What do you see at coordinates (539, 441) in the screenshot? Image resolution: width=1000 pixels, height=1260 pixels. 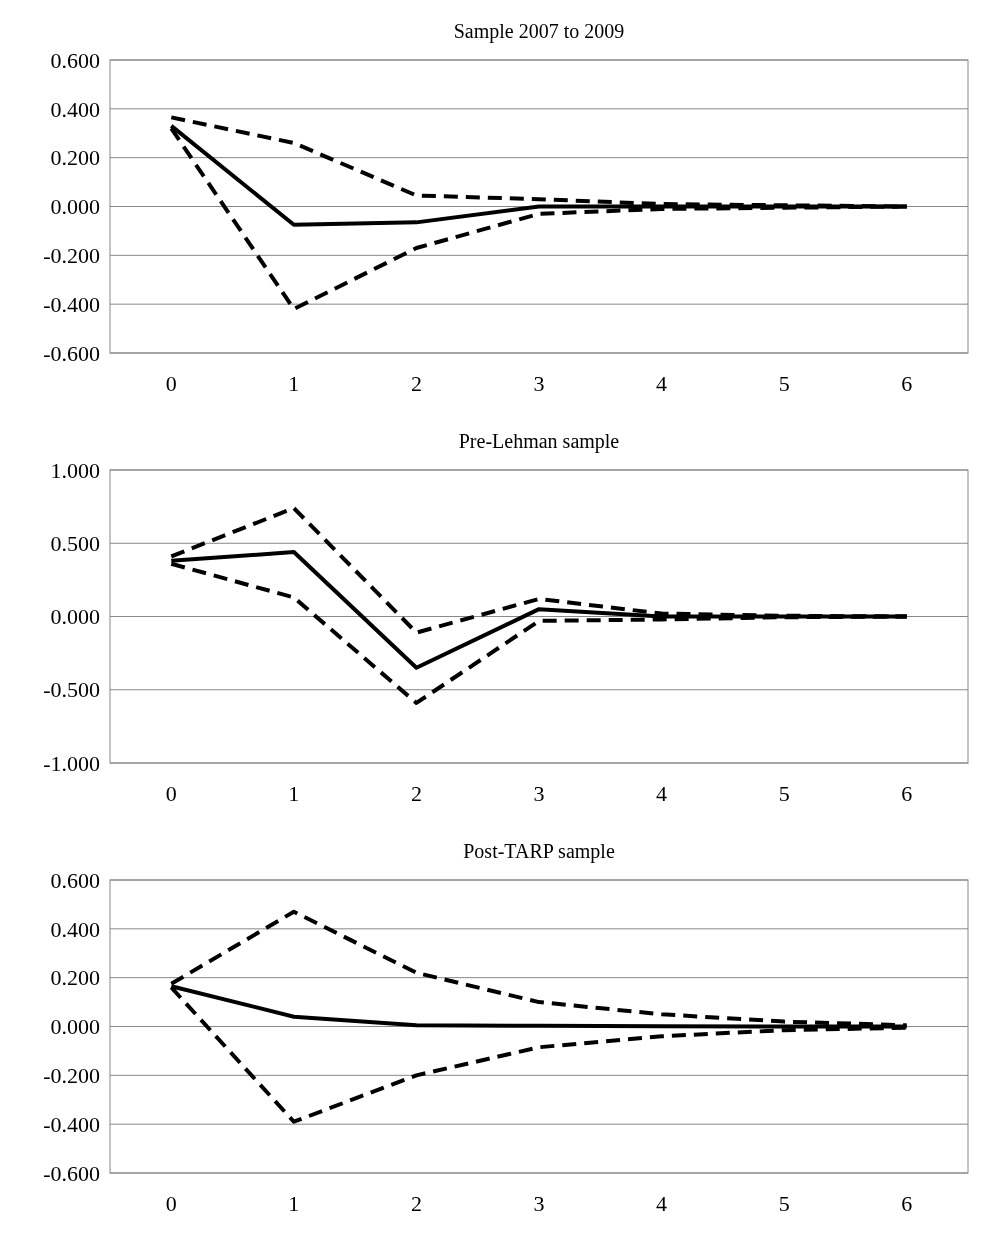 I see `chart-title: Pre-Lehman sample` at bounding box center [539, 441].